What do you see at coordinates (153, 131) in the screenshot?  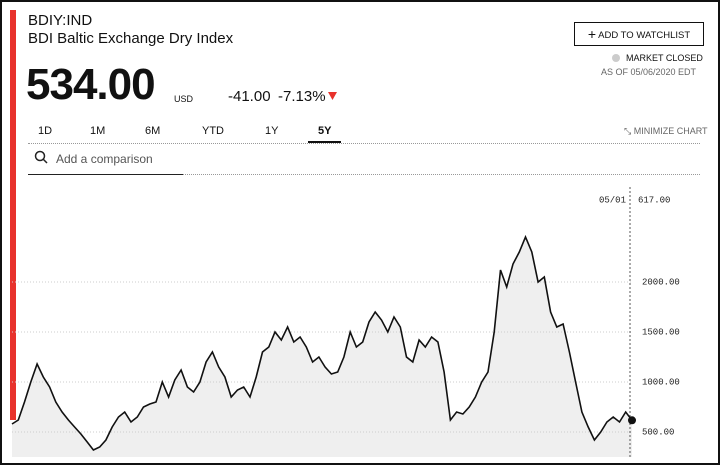 I see `range-tab: 6M` at bounding box center [153, 131].